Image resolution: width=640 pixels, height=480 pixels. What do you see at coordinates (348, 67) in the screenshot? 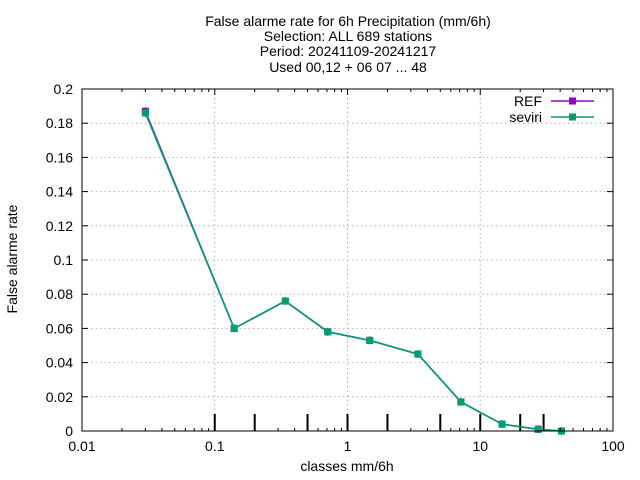
I see `title-line-4: Used 00,12 + 06 07 ... 48` at bounding box center [348, 67].